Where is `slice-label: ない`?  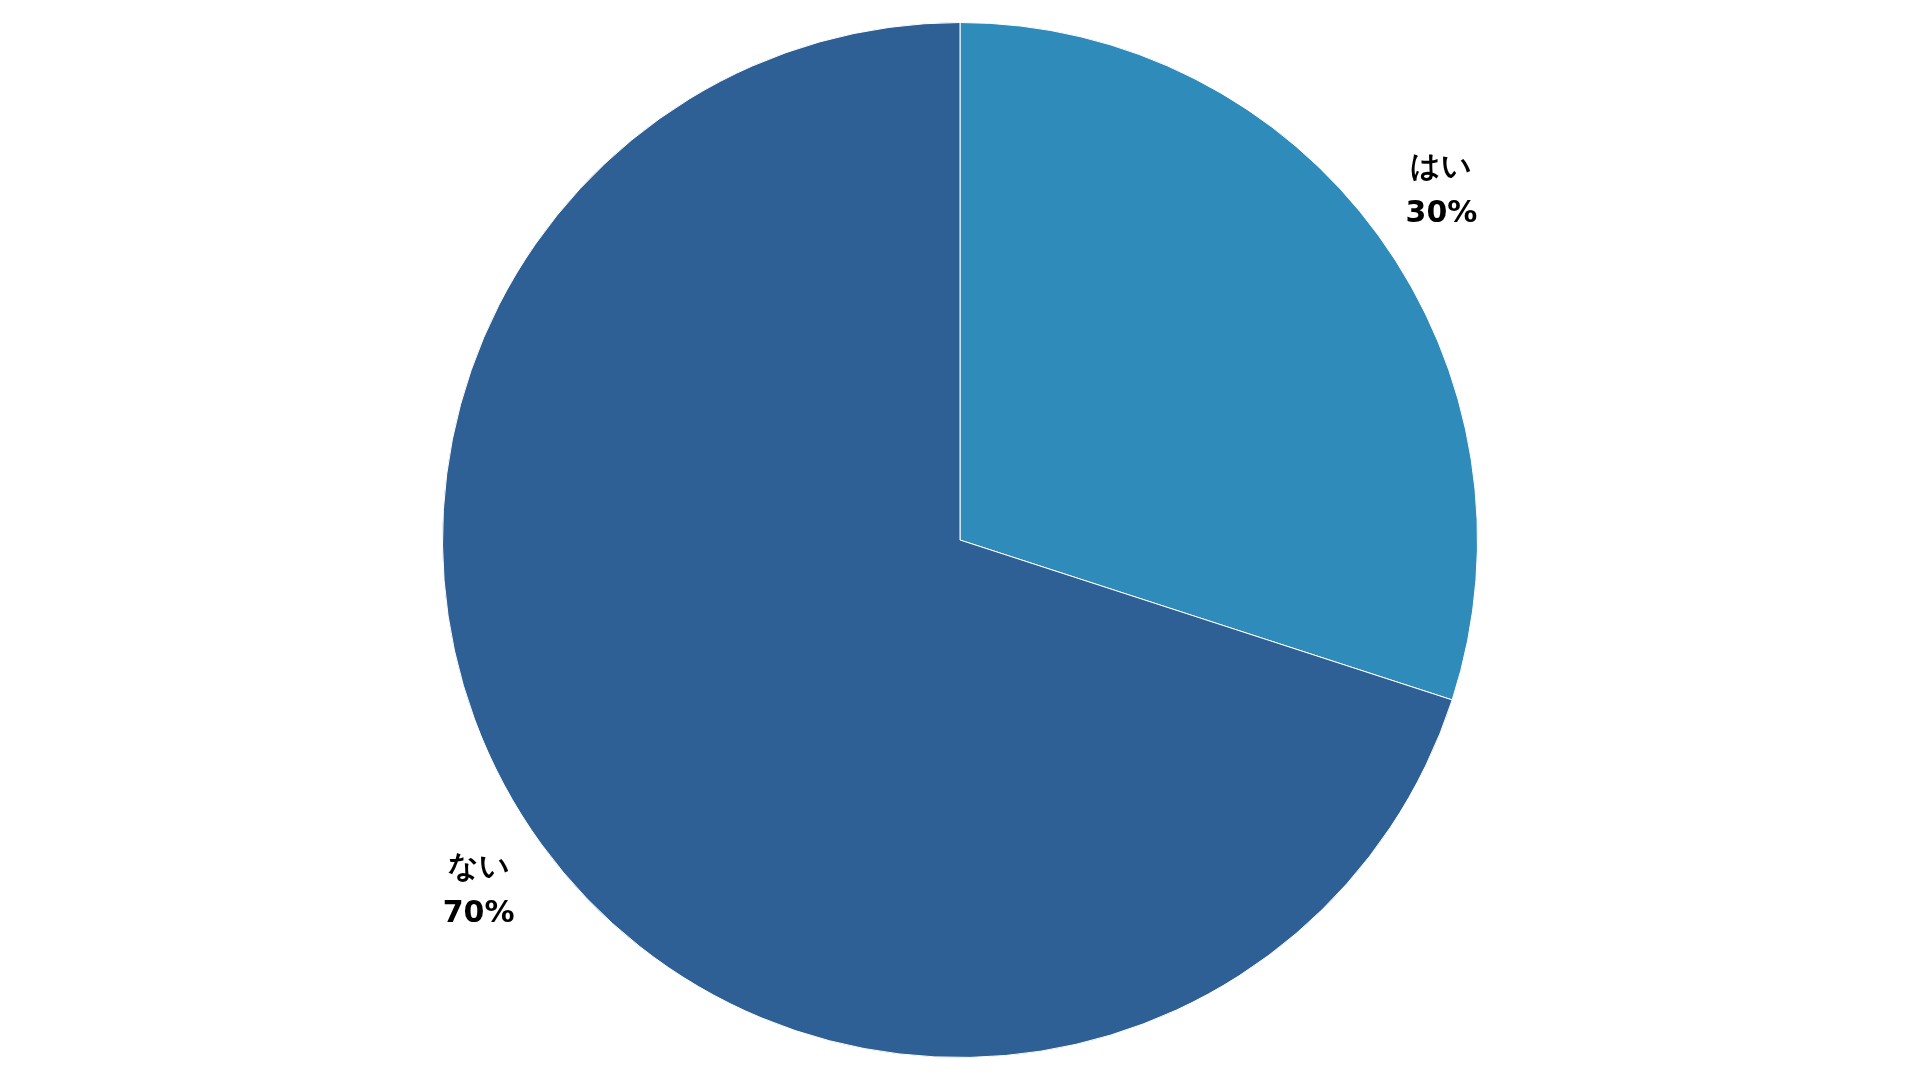
slice-label: ない is located at coordinates (478, 865).